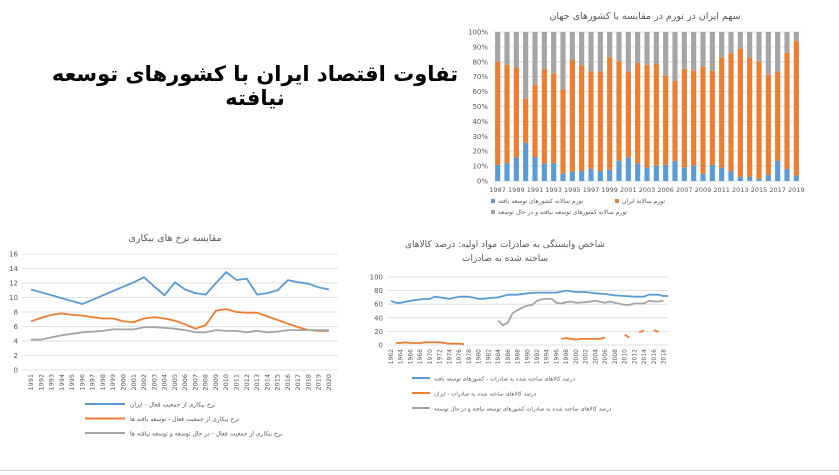 This screenshot has height=475, width=839. Describe the element at coordinates (507, 171) in the screenshot. I see `bar-developed-1988` at that location.